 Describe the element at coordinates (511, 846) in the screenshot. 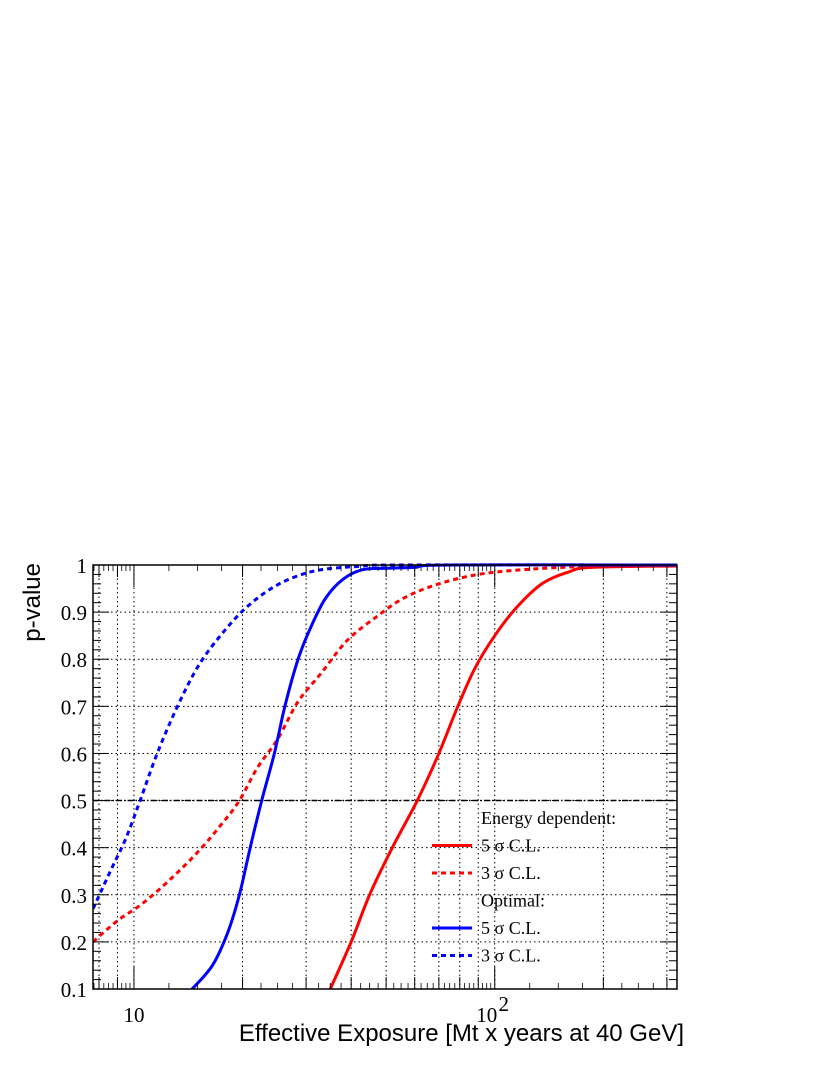

I see `legend-label-series-0: 5 σ C.L.` at that location.